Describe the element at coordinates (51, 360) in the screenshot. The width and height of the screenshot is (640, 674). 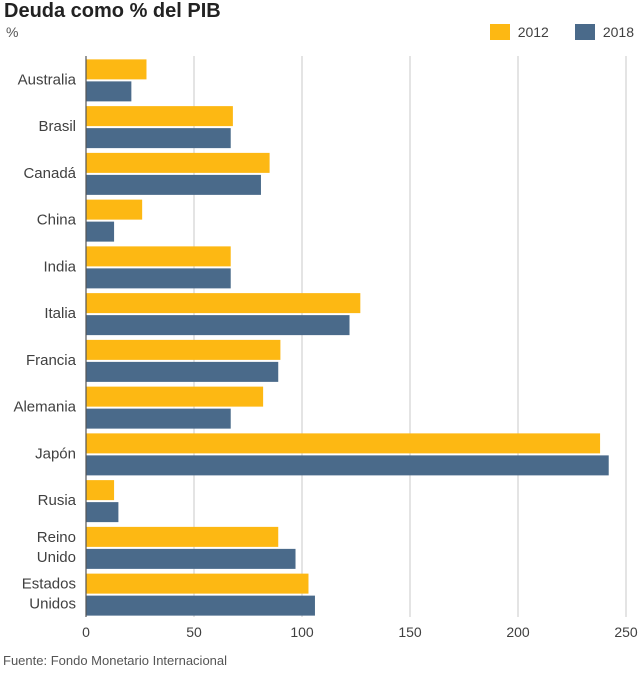
I see `category-label: Francia` at that location.